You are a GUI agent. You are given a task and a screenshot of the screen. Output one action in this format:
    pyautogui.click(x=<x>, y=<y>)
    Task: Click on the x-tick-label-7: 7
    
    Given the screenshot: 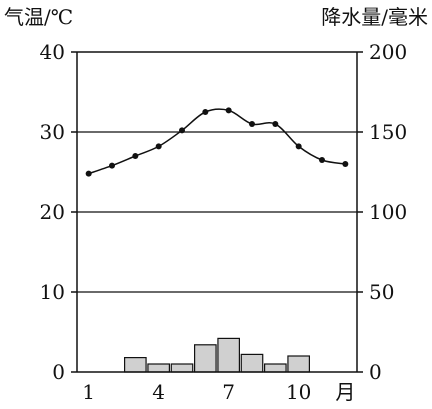 What is the action you would take?
    pyautogui.click(x=228, y=392)
    